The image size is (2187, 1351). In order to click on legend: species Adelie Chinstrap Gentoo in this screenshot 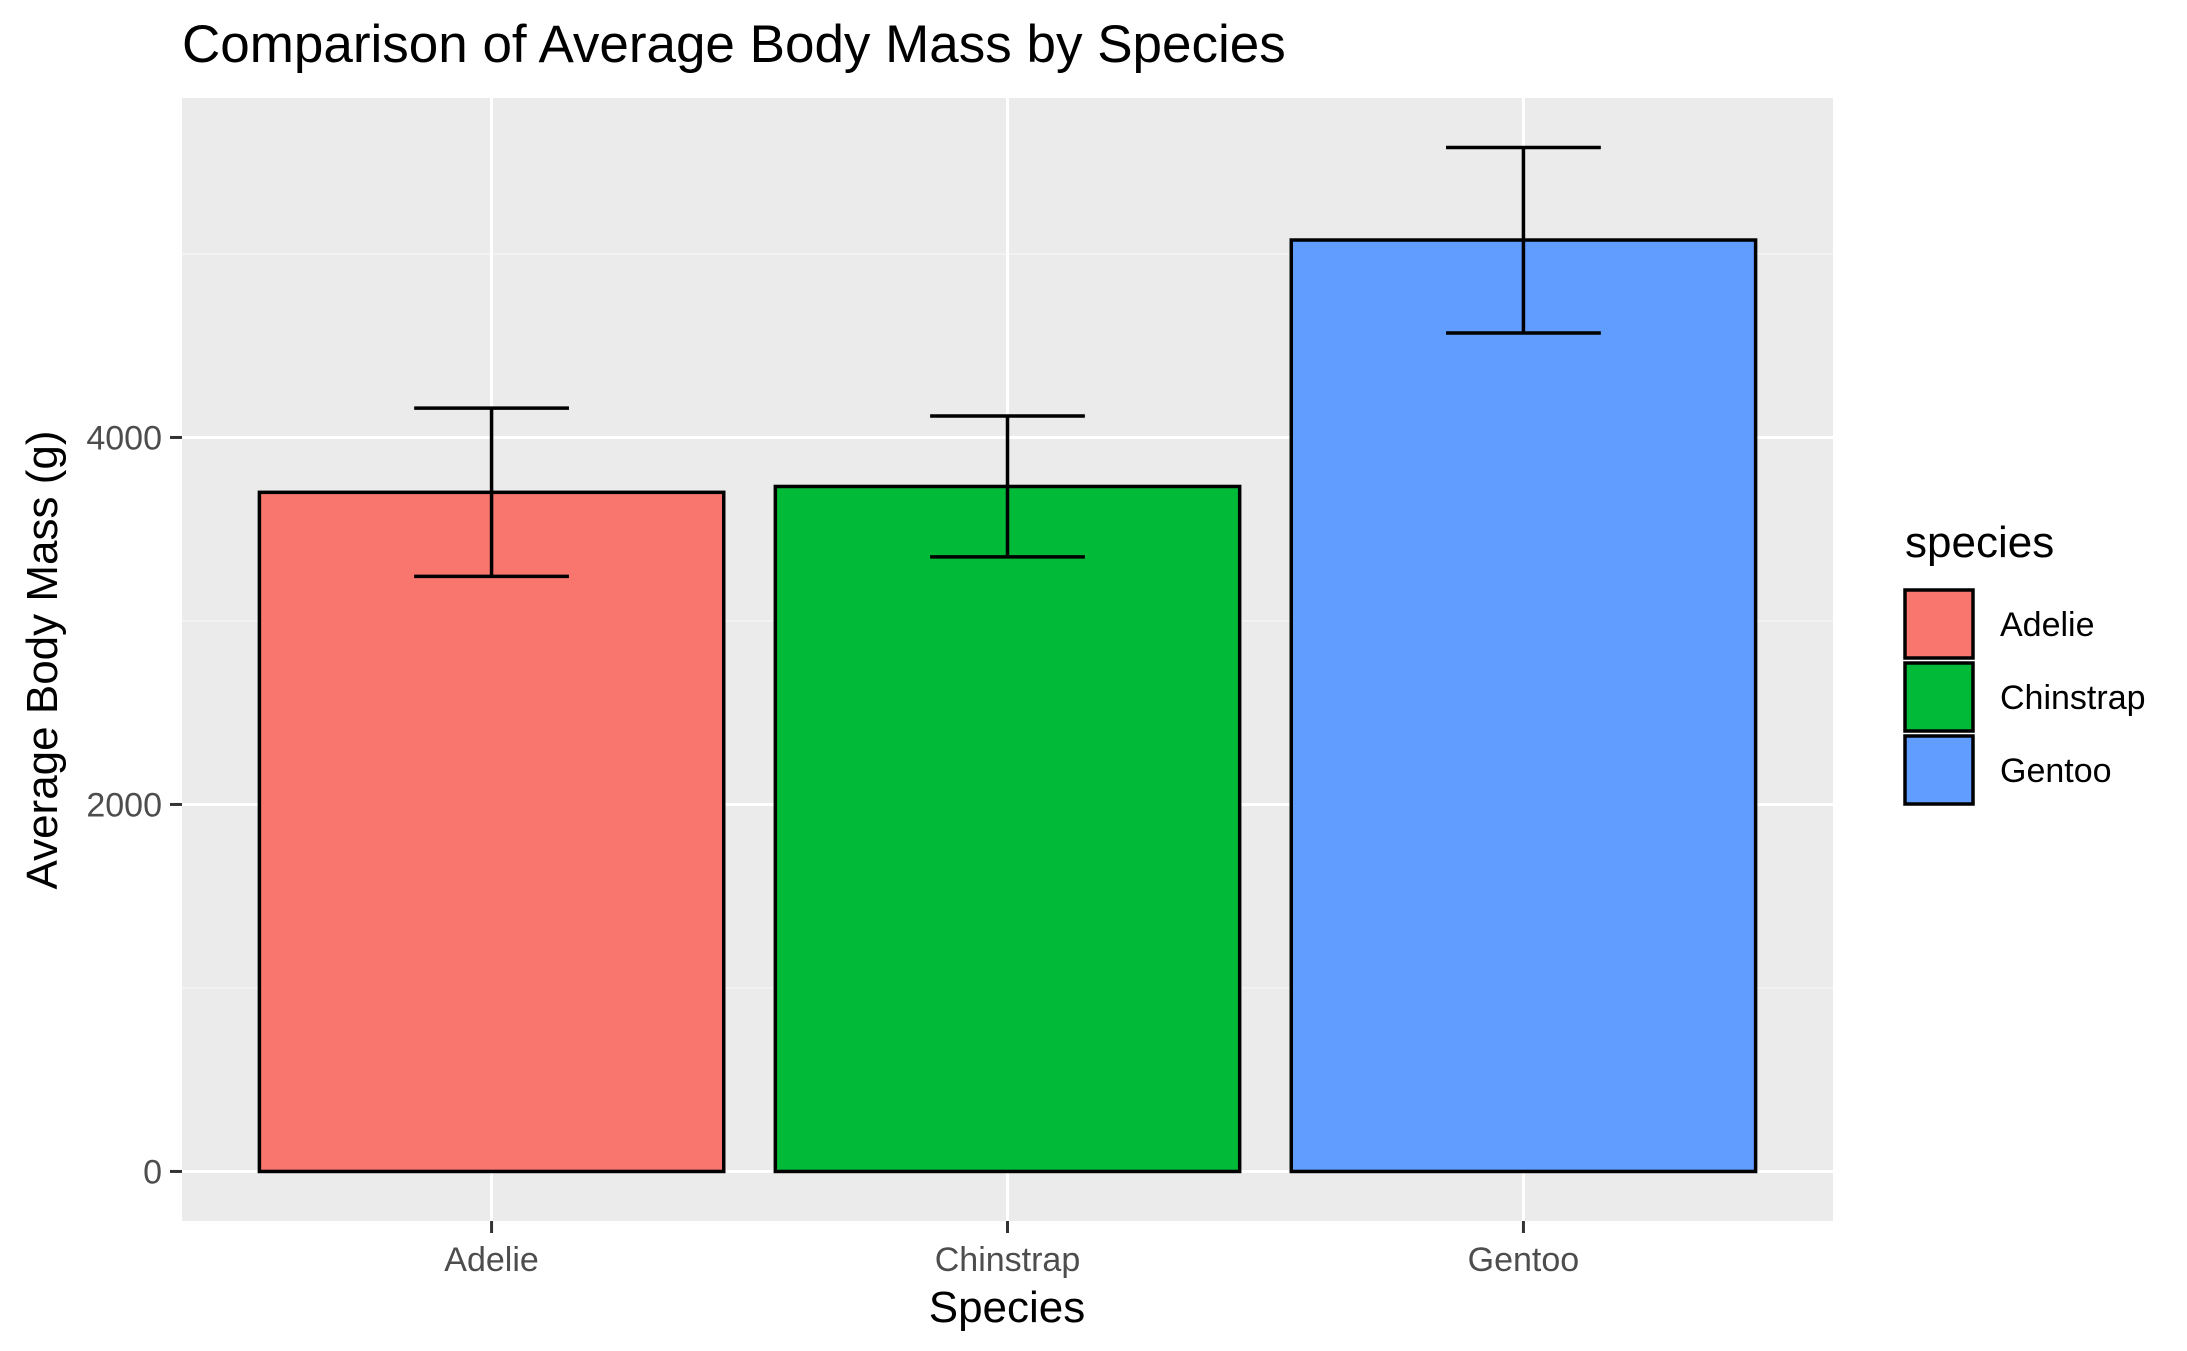, I will do `click(2024, 662)`.